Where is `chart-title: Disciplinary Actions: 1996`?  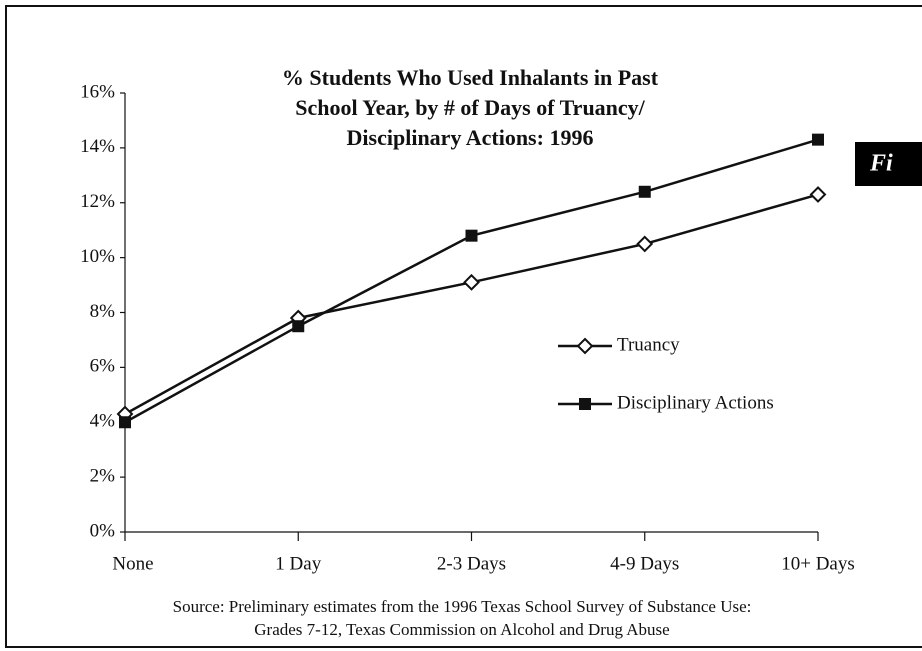 chart-title: Disciplinary Actions: 1996 is located at coordinates (470, 137).